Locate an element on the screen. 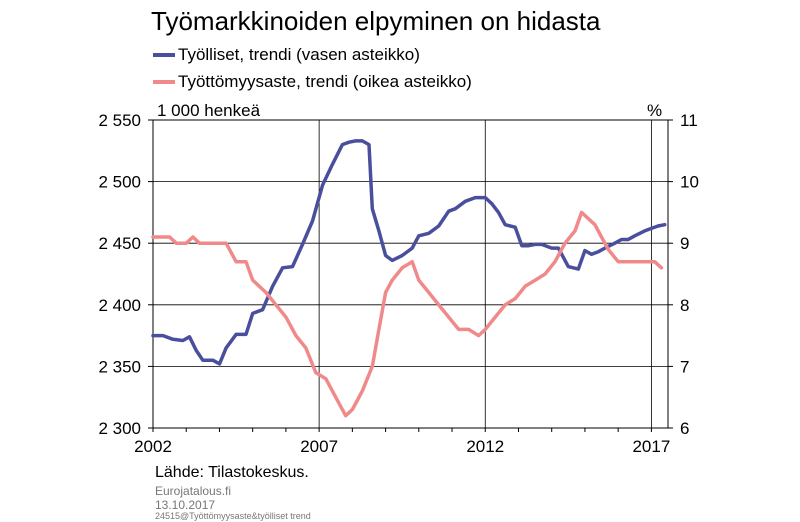 This screenshot has height=522, width=800. right-tick-label: 10 is located at coordinates (689, 182).